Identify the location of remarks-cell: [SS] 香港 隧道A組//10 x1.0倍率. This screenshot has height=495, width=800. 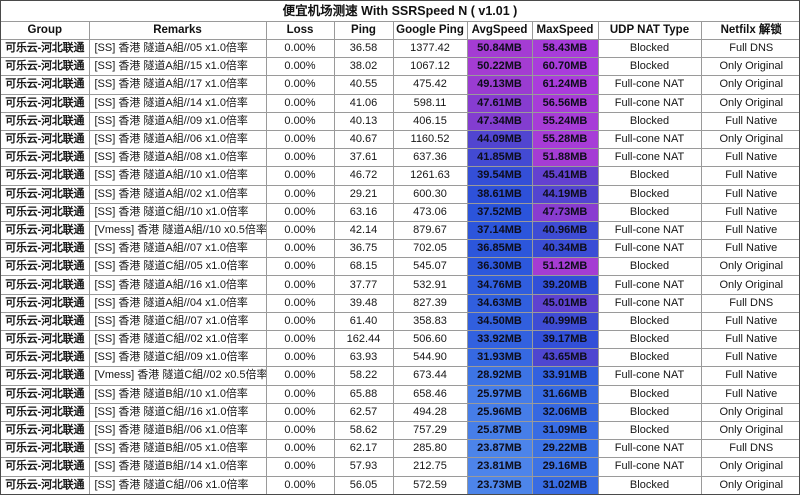
(177, 176).